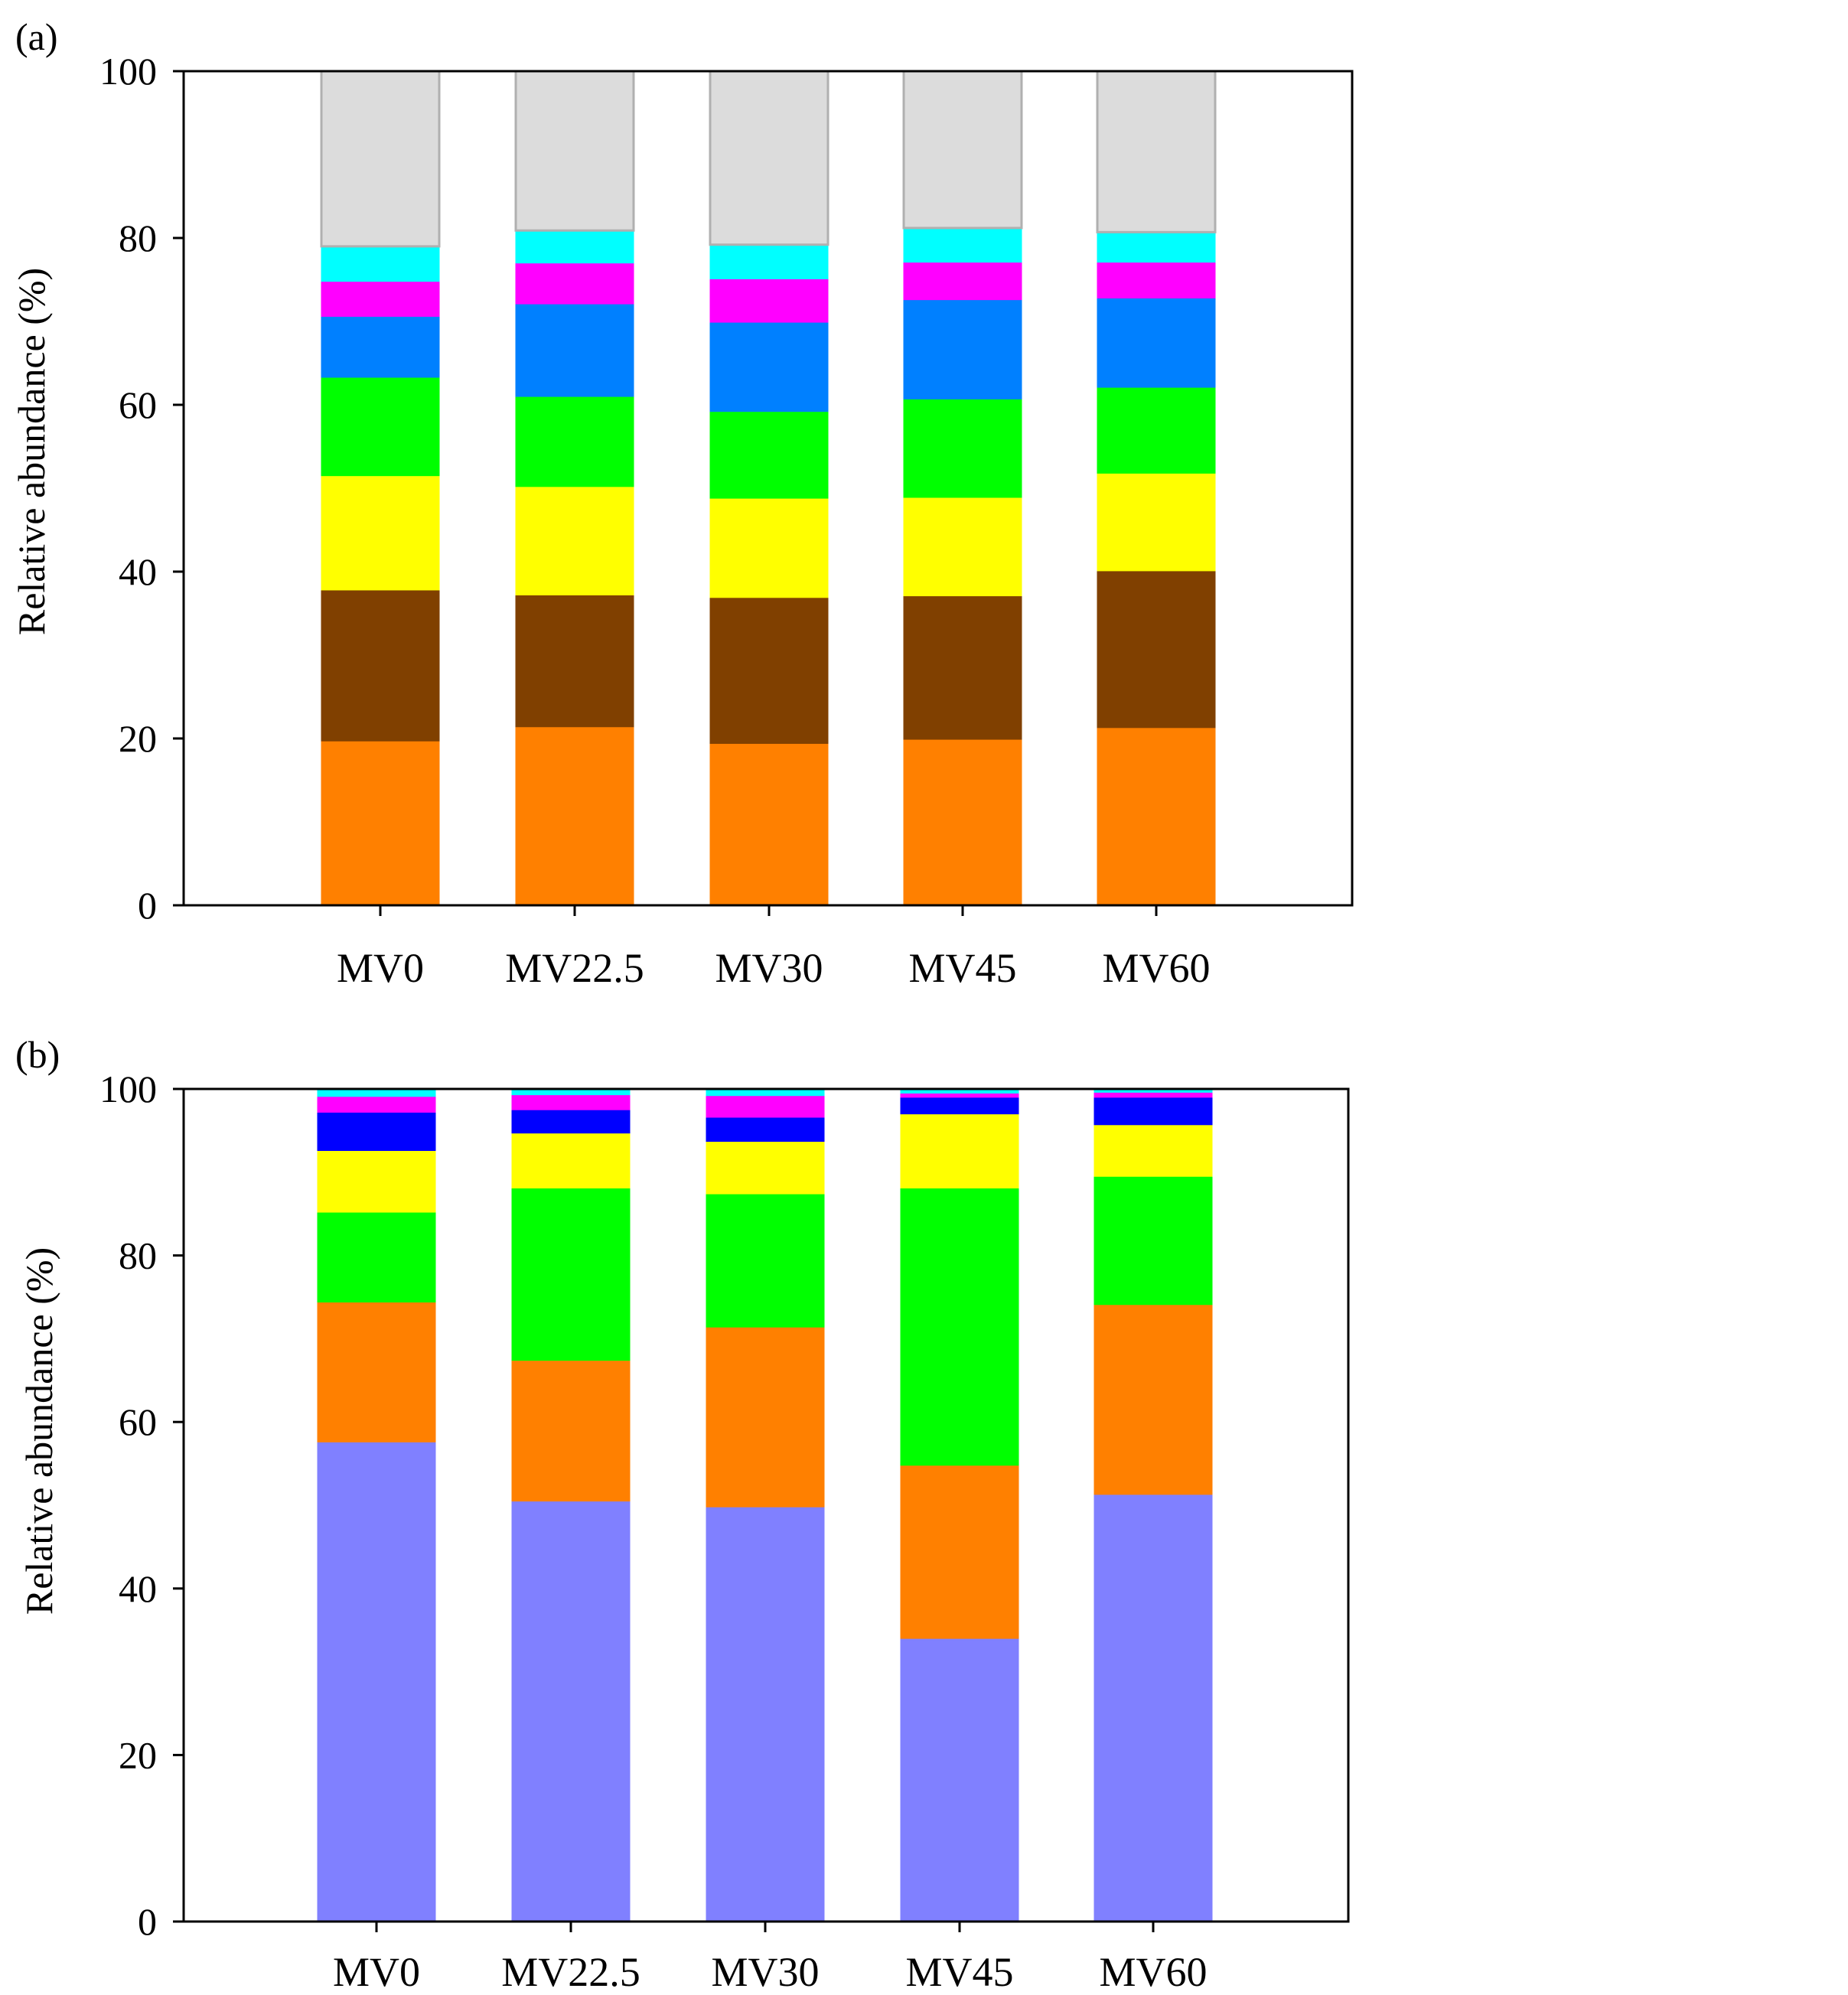  I want to click on bar-segment-firmicutes-mv60, so click(1156, 342).